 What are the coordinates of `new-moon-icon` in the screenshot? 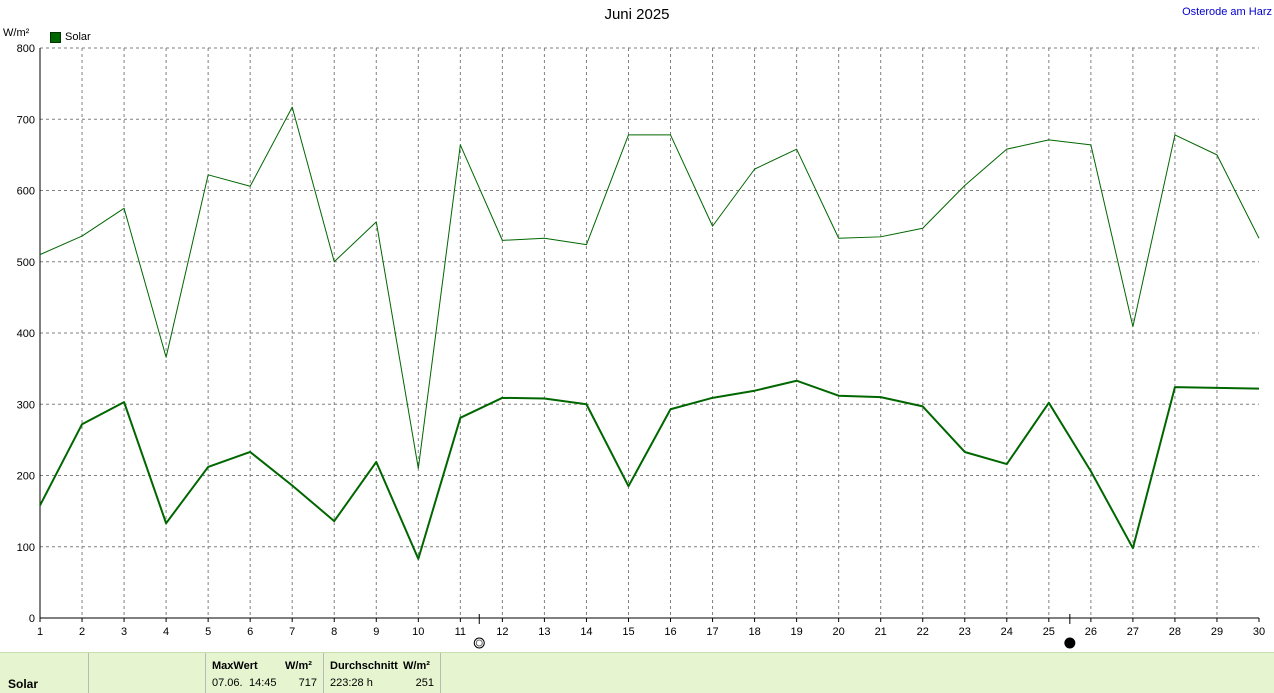 It's located at (1070, 643).